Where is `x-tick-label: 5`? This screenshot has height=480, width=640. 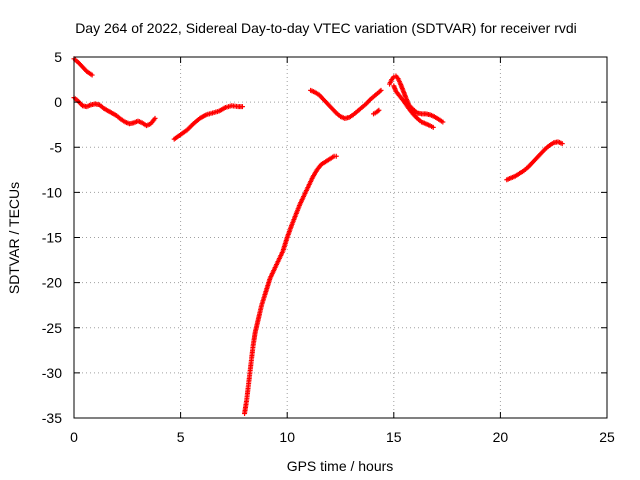
x-tick-label: 5 is located at coordinates (181, 437).